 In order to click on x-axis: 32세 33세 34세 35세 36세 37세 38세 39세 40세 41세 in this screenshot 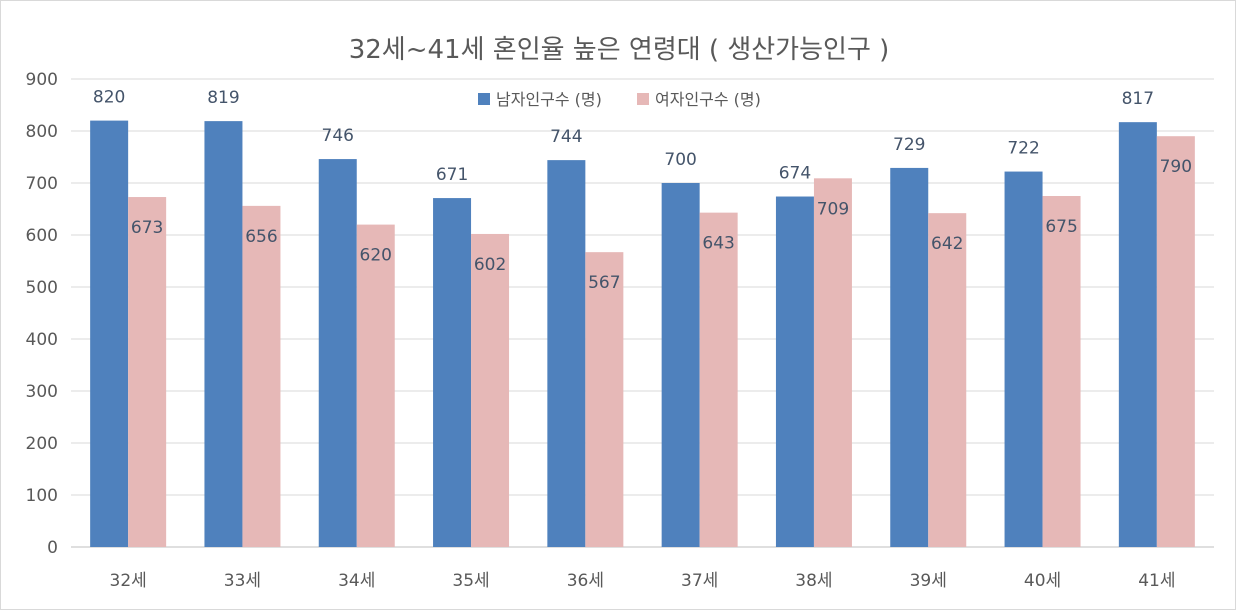, I will do `click(643, 581)`.